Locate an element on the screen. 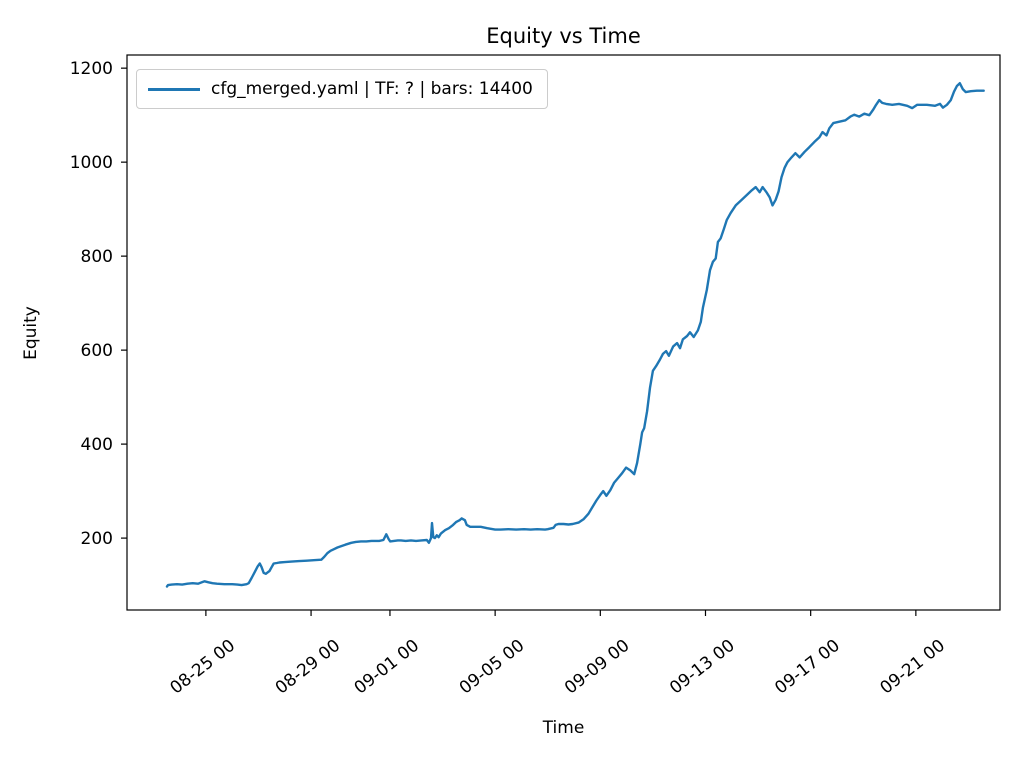 Image resolution: width=1024 pixels, height=768 pixels. y-tick-label: 1200 is located at coordinates (91, 69).